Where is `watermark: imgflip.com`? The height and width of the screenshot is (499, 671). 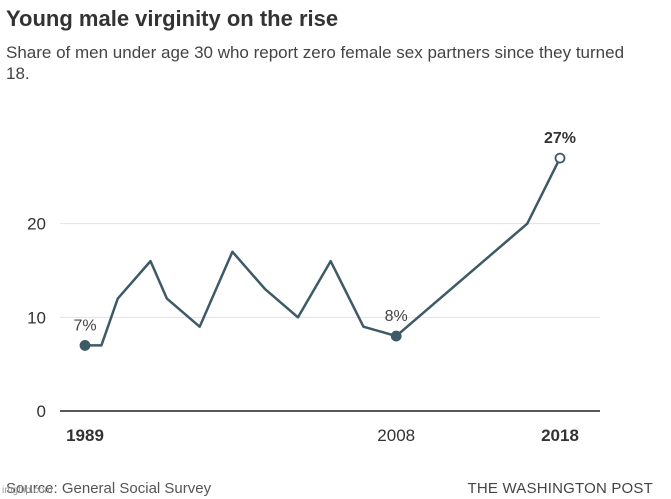 watermark: imgflip.com is located at coordinates (27, 490).